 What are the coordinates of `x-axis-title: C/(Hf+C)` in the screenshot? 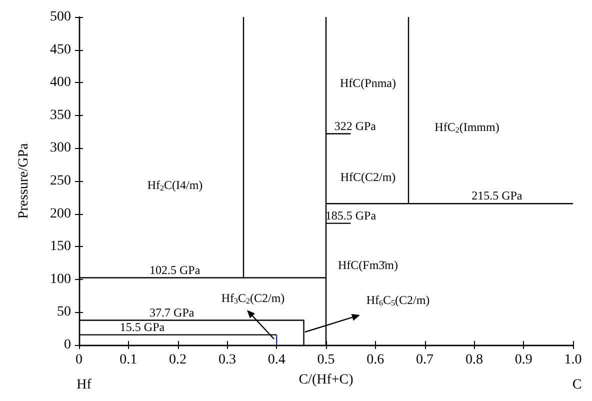 It's located at (326, 380).